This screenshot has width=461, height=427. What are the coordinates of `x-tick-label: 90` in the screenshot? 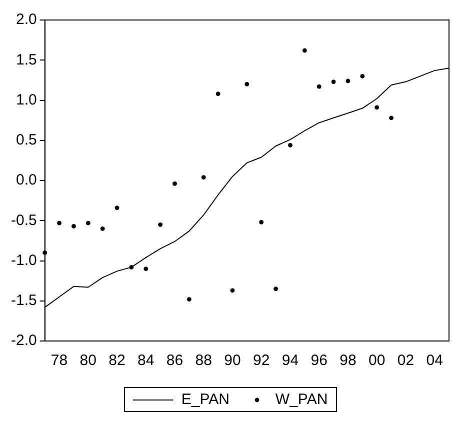 It's located at (232, 361).